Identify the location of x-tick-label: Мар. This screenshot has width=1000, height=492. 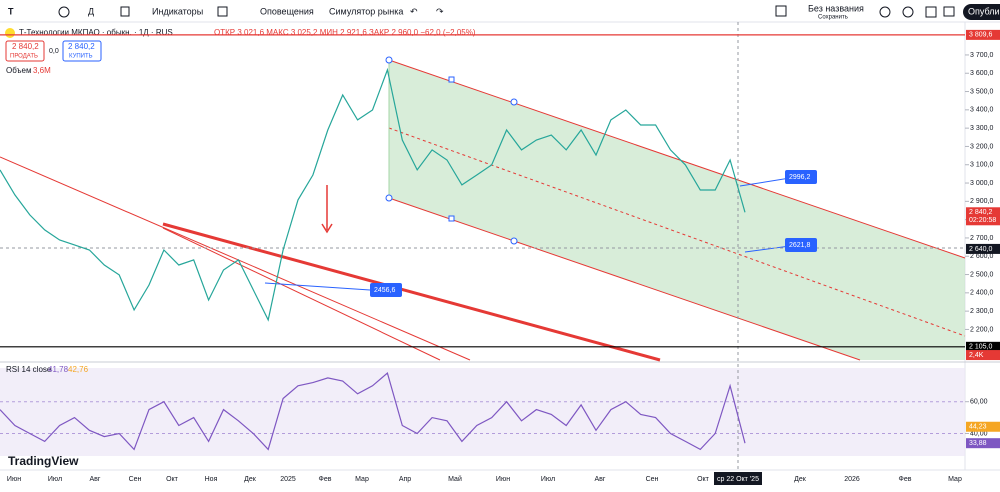
(955, 479).